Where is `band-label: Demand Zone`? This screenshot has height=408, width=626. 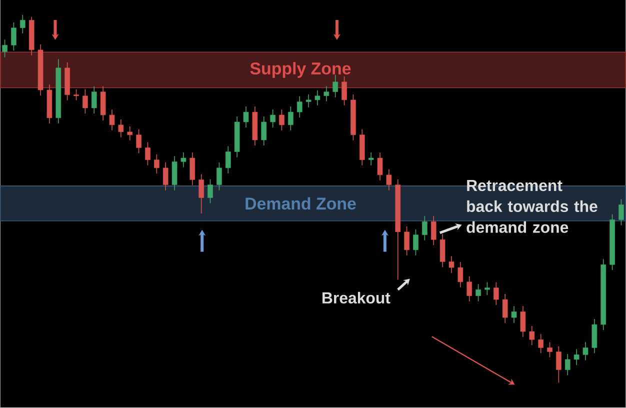
band-label: Demand Zone is located at coordinates (301, 203).